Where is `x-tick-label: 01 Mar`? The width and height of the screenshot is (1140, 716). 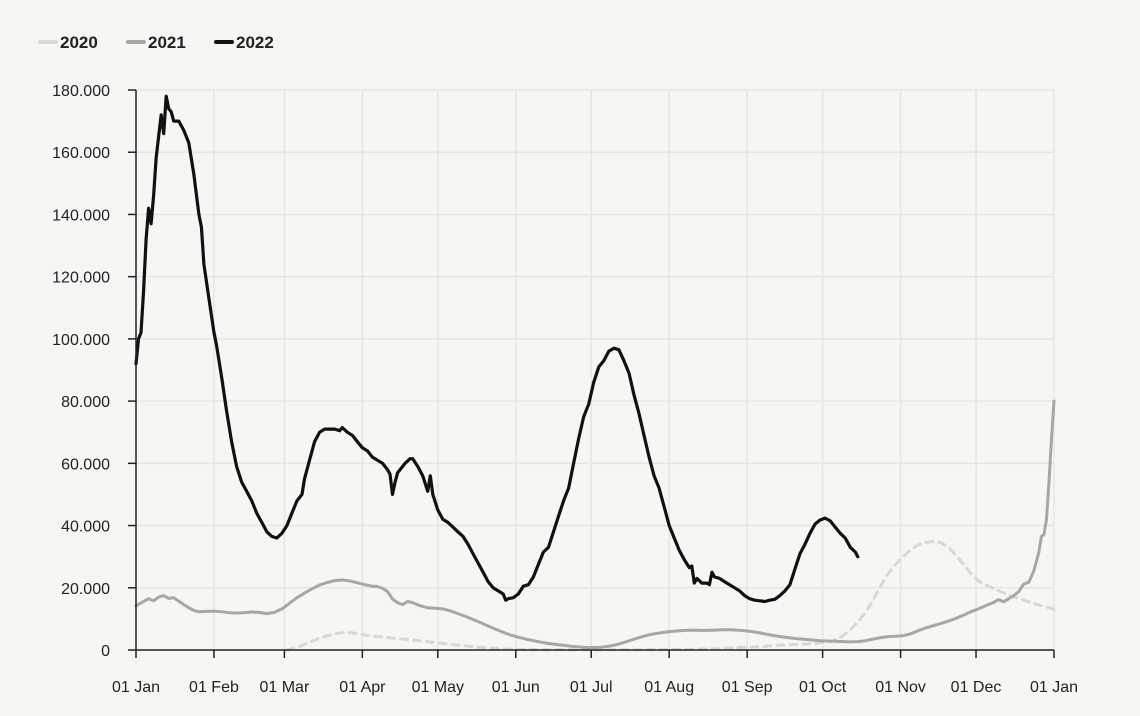 x-tick-label: 01 Mar is located at coordinates (284, 687).